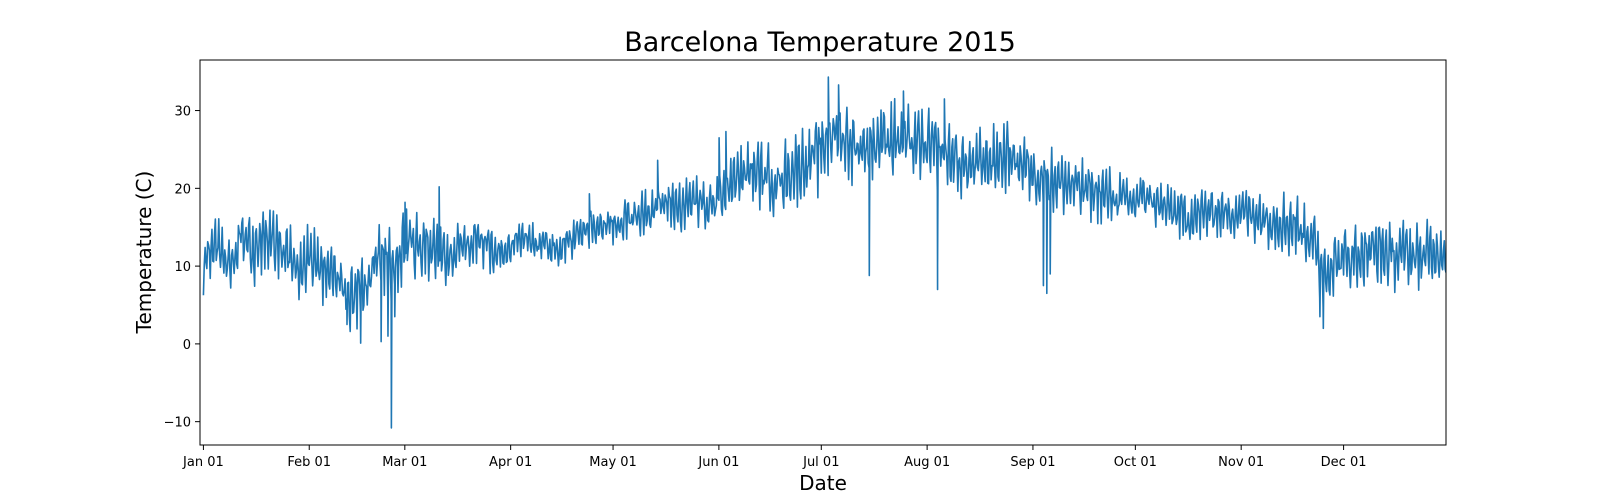  What do you see at coordinates (1135, 462) in the screenshot?
I see `x-tick-label: Oct 01` at bounding box center [1135, 462].